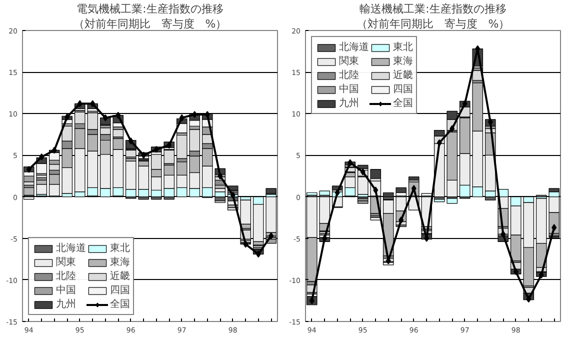  I want to click on chart-title: 電気機械工業:生産指数の推移, so click(150, 9).